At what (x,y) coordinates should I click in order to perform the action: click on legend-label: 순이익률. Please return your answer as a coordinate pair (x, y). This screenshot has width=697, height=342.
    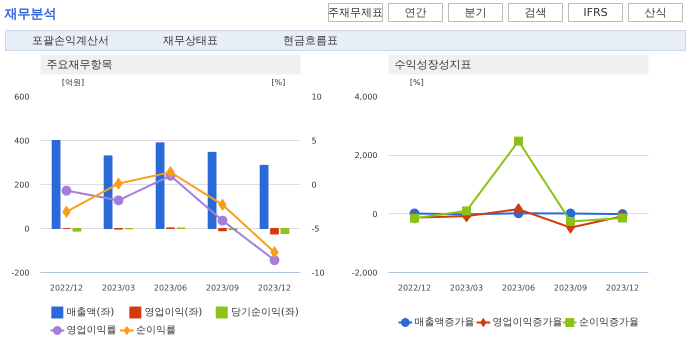
    Looking at the image, I should click on (156, 330).